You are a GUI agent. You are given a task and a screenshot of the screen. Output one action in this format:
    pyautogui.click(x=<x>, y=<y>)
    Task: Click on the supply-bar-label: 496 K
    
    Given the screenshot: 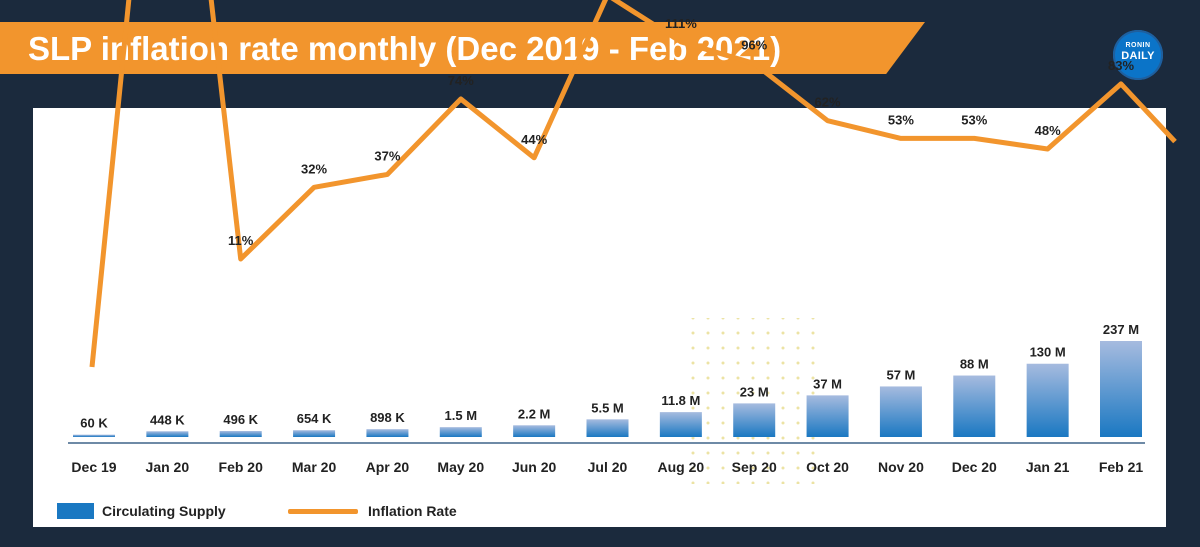 What is the action you would take?
    pyautogui.click(x=240, y=419)
    